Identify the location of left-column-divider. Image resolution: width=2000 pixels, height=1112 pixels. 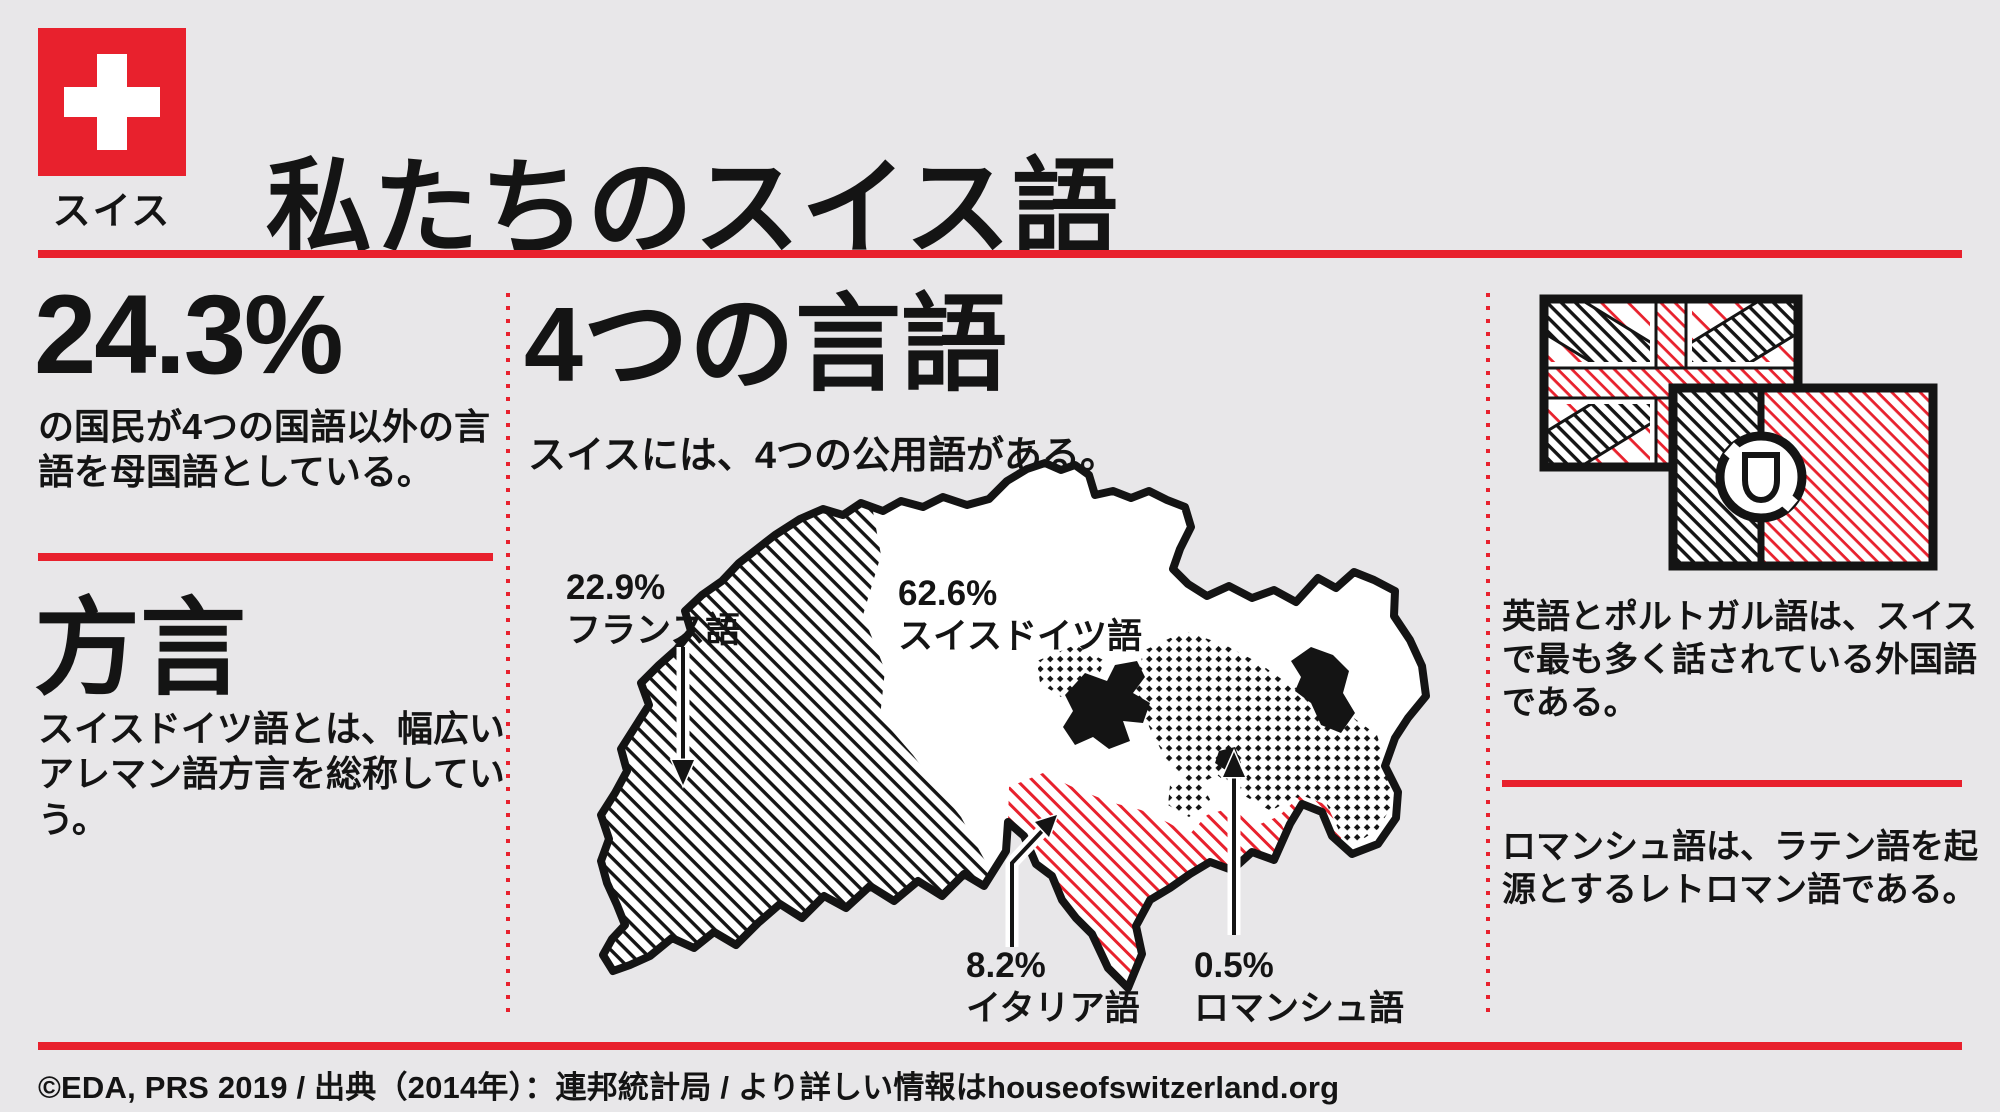
(265, 557).